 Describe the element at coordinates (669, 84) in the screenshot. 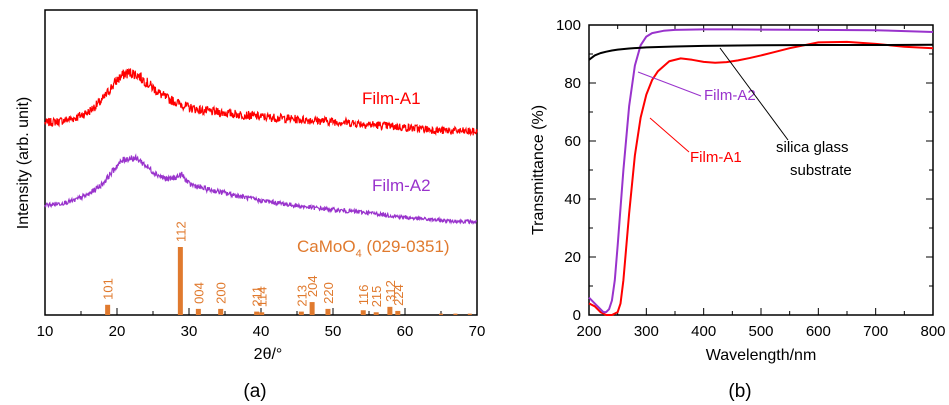

I see `annotation-leader-film-a2` at that location.